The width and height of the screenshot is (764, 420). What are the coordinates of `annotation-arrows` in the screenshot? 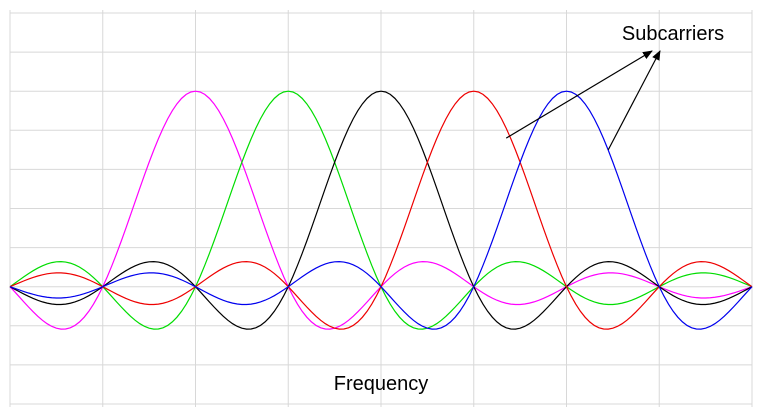 It's located at (583, 100).